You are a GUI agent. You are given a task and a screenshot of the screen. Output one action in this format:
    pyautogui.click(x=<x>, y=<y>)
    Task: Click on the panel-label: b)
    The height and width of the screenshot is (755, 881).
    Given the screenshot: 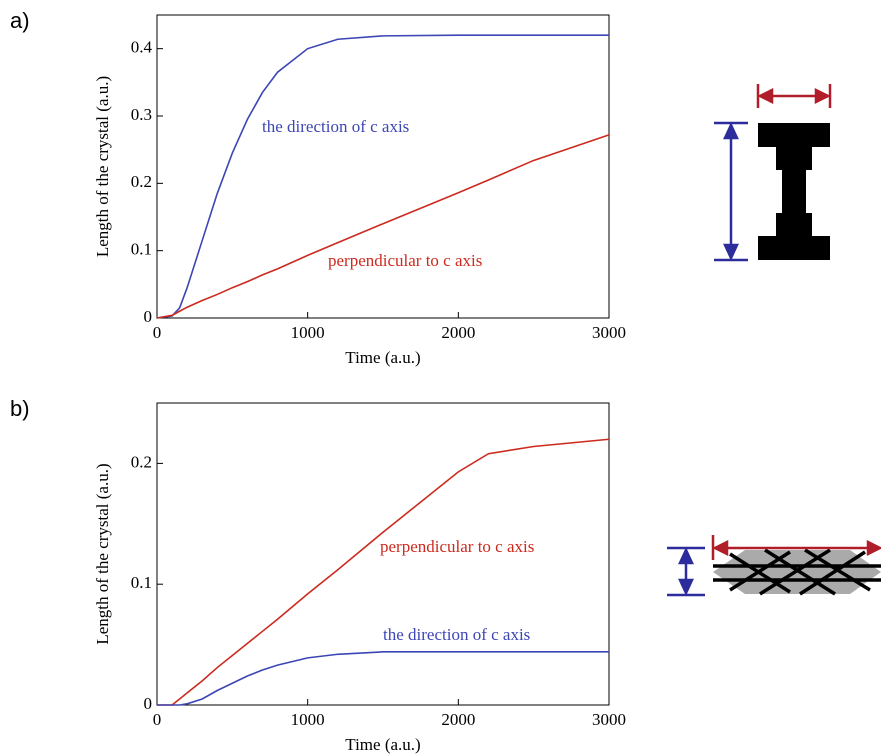 What is the action you would take?
    pyautogui.click(x=20, y=408)
    